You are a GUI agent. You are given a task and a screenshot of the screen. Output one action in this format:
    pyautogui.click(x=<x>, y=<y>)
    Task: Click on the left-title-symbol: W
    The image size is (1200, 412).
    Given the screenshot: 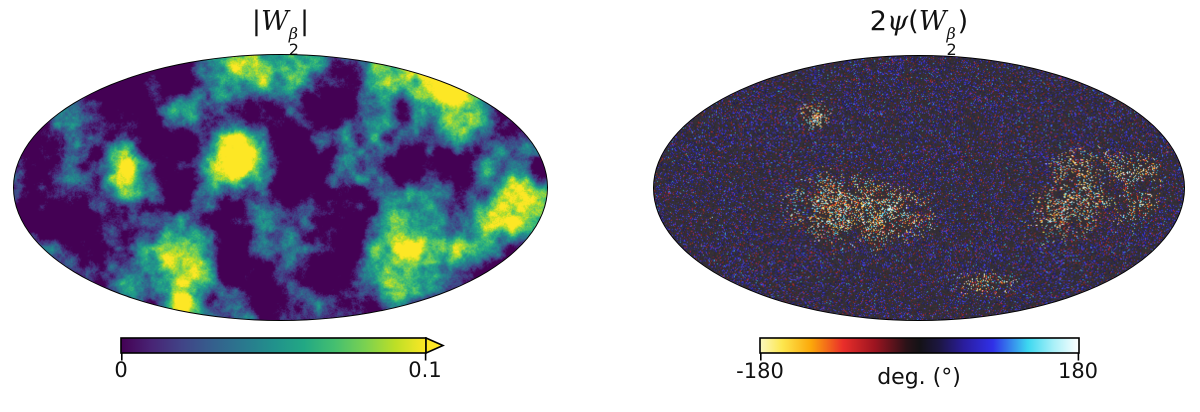 What is the action you would take?
    pyautogui.click(x=275, y=21)
    